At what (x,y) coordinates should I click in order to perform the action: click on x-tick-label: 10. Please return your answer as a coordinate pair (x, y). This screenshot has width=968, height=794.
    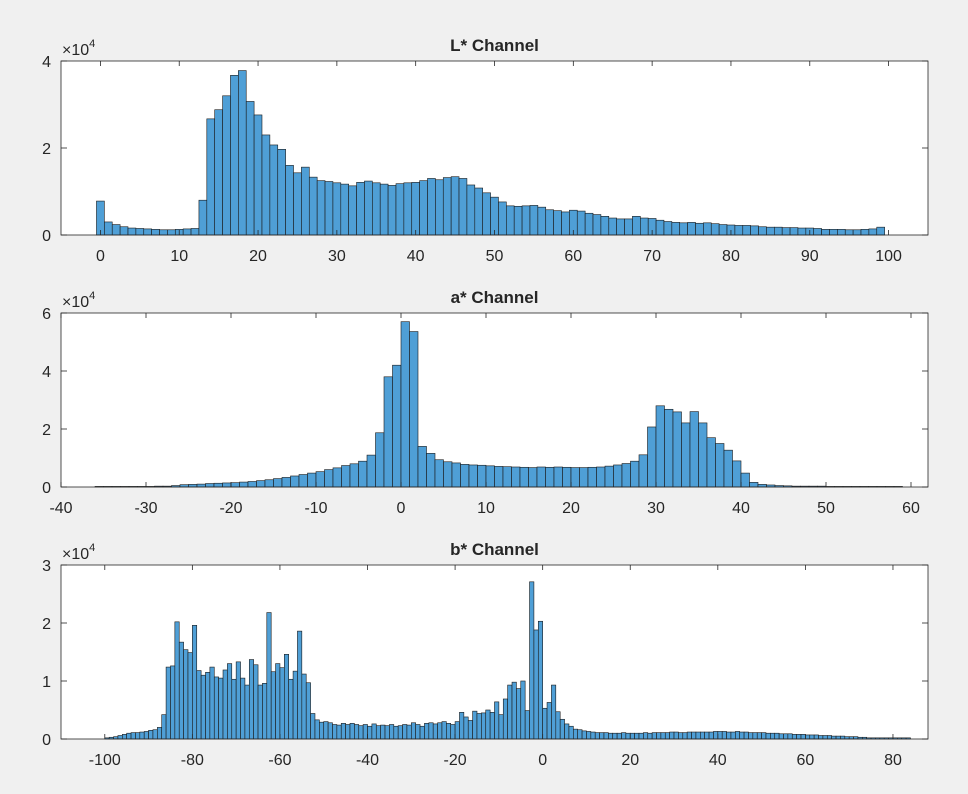
    Looking at the image, I should click on (486, 508).